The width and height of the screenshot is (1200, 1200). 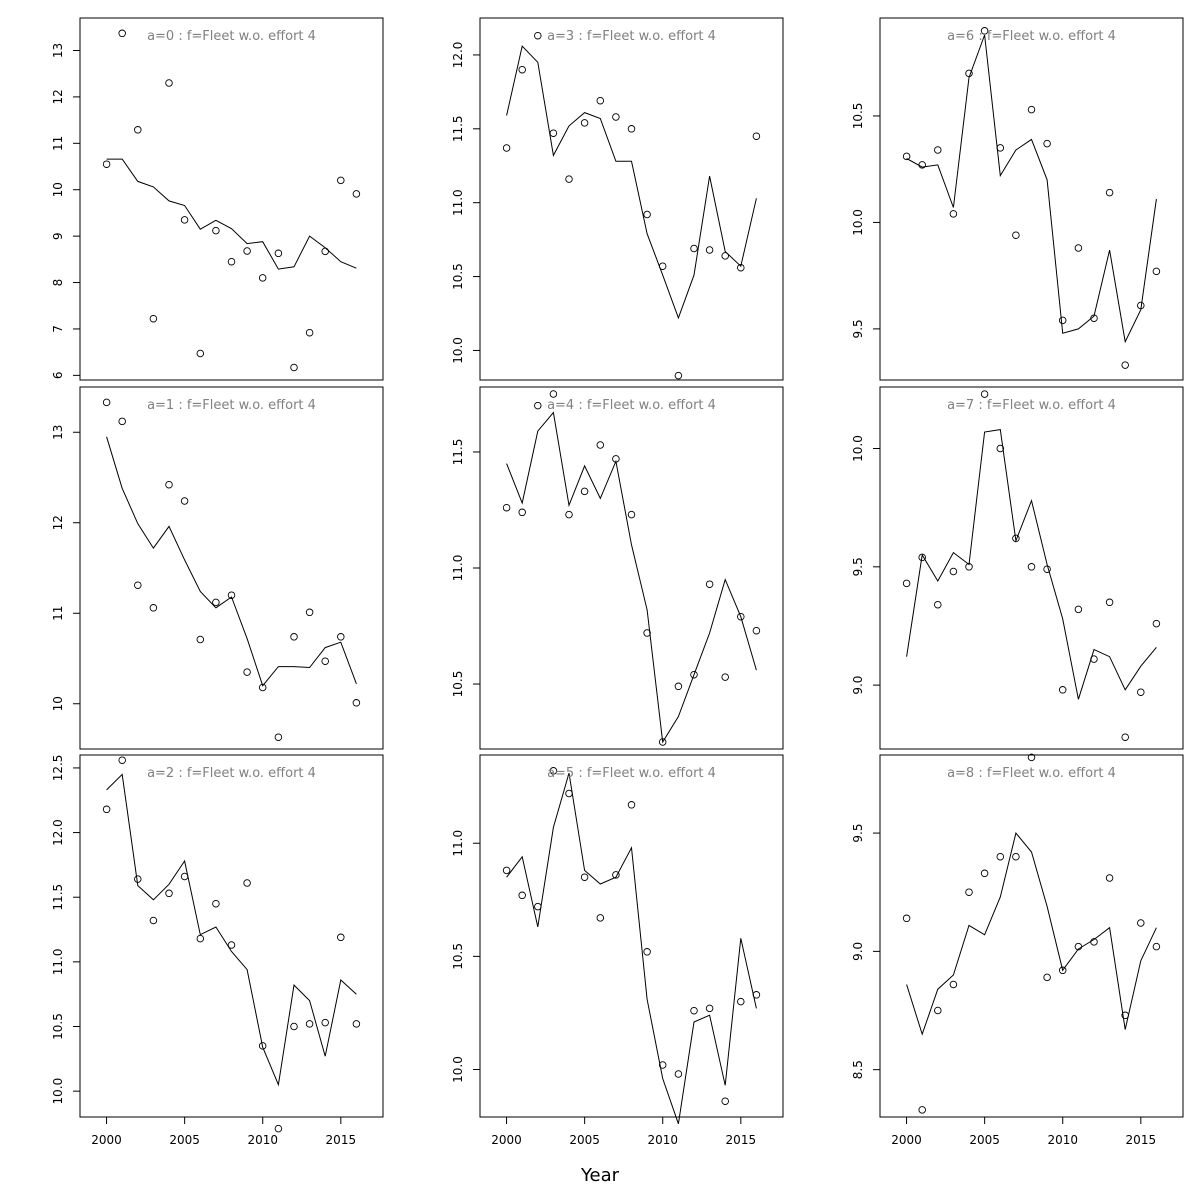 What do you see at coordinates (600, 1175) in the screenshot?
I see `x-axis-title: Year` at bounding box center [600, 1175].